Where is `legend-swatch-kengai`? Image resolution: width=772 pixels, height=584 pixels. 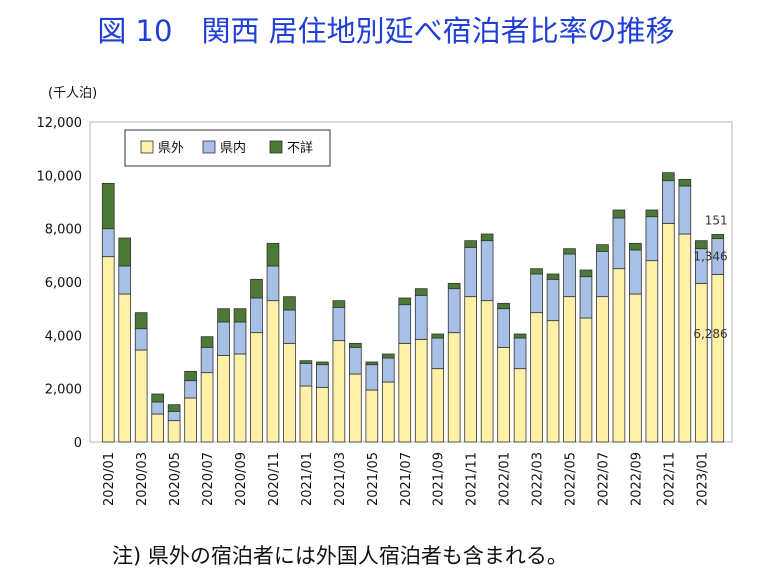 legend-swatch-kengai is located at coordinates (147, 147).